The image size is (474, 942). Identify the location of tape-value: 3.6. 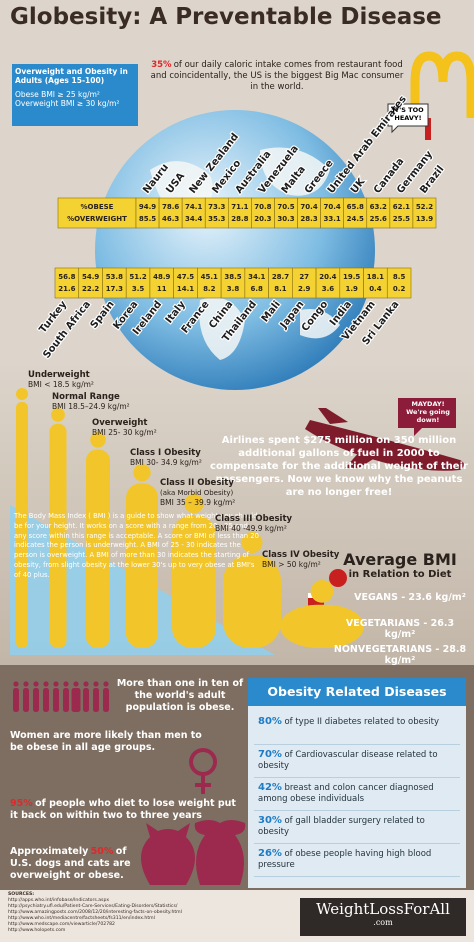
(328, 289).